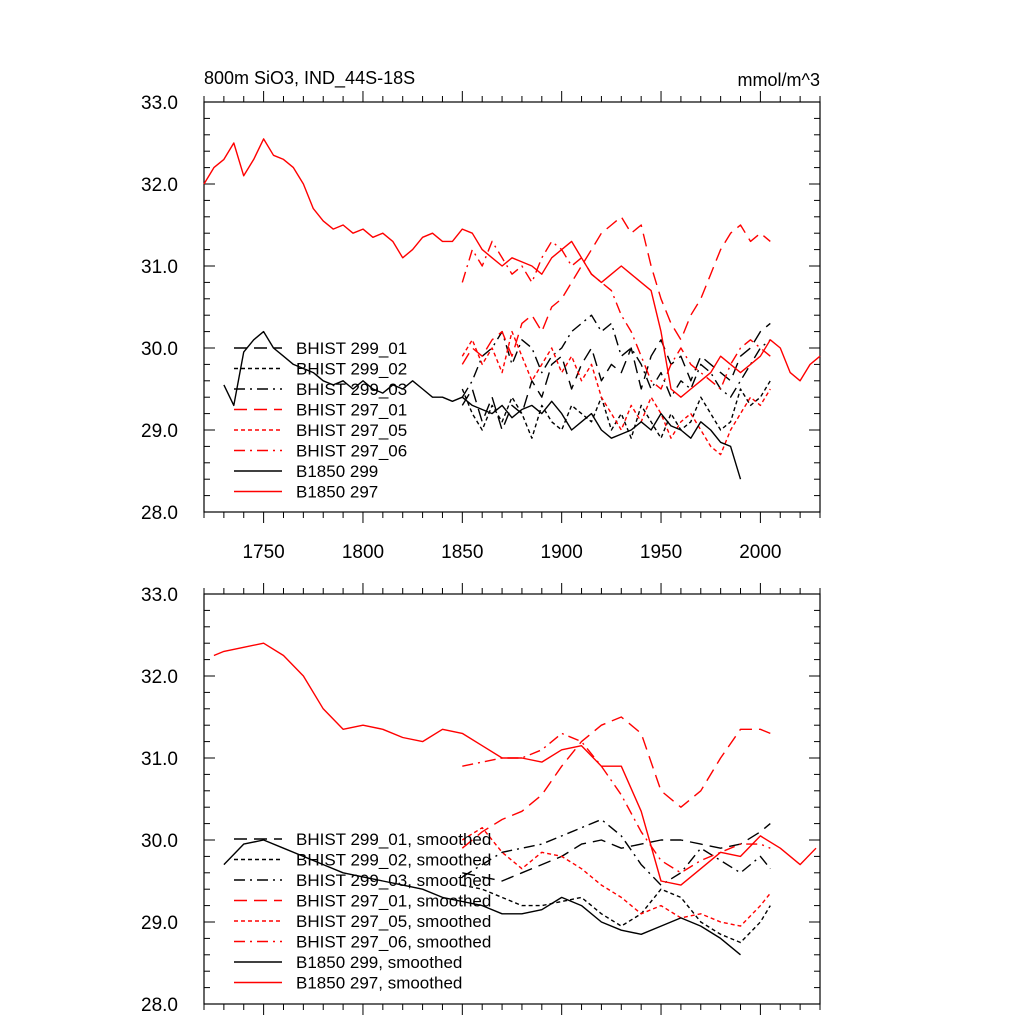  Describe the element at coordinates (351, 451) in the screenshot. I see `legend-label: BHIST 297_06` at that location.